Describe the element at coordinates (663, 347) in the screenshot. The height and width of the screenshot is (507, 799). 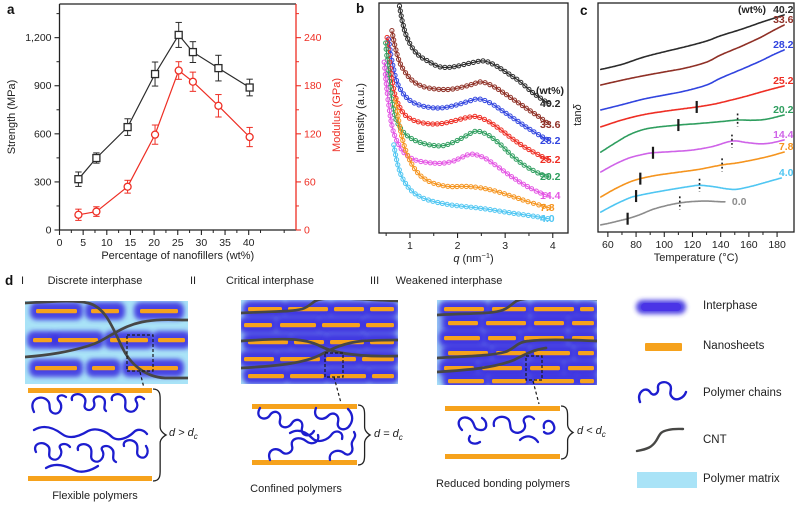
I see `legend-symbol-nanosheet` at that location.